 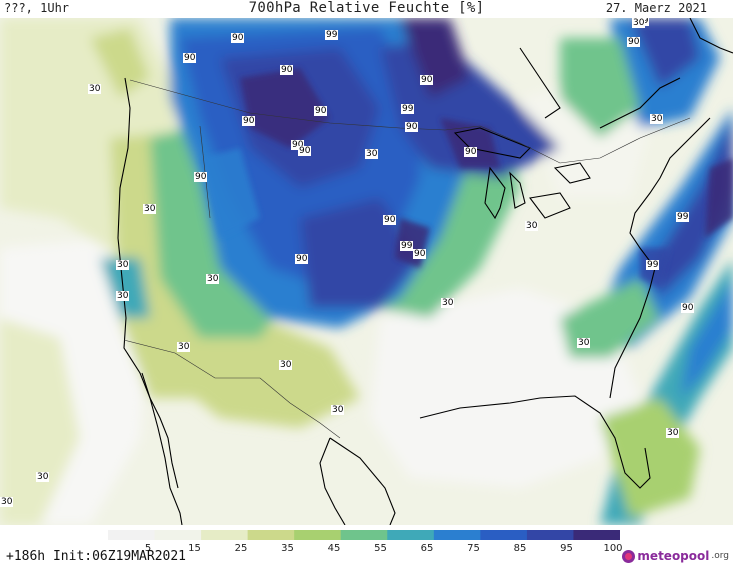 I want to click on logo-brand: meteopool, so click(x=673, y=556).